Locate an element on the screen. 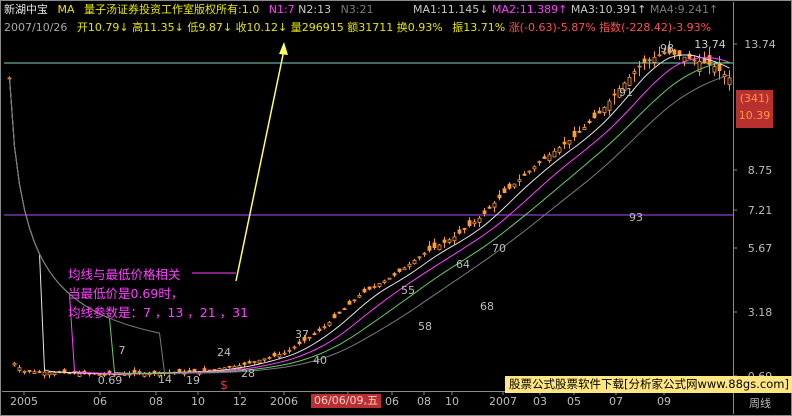  price-label: 14 is located at coordinates (165, 379).